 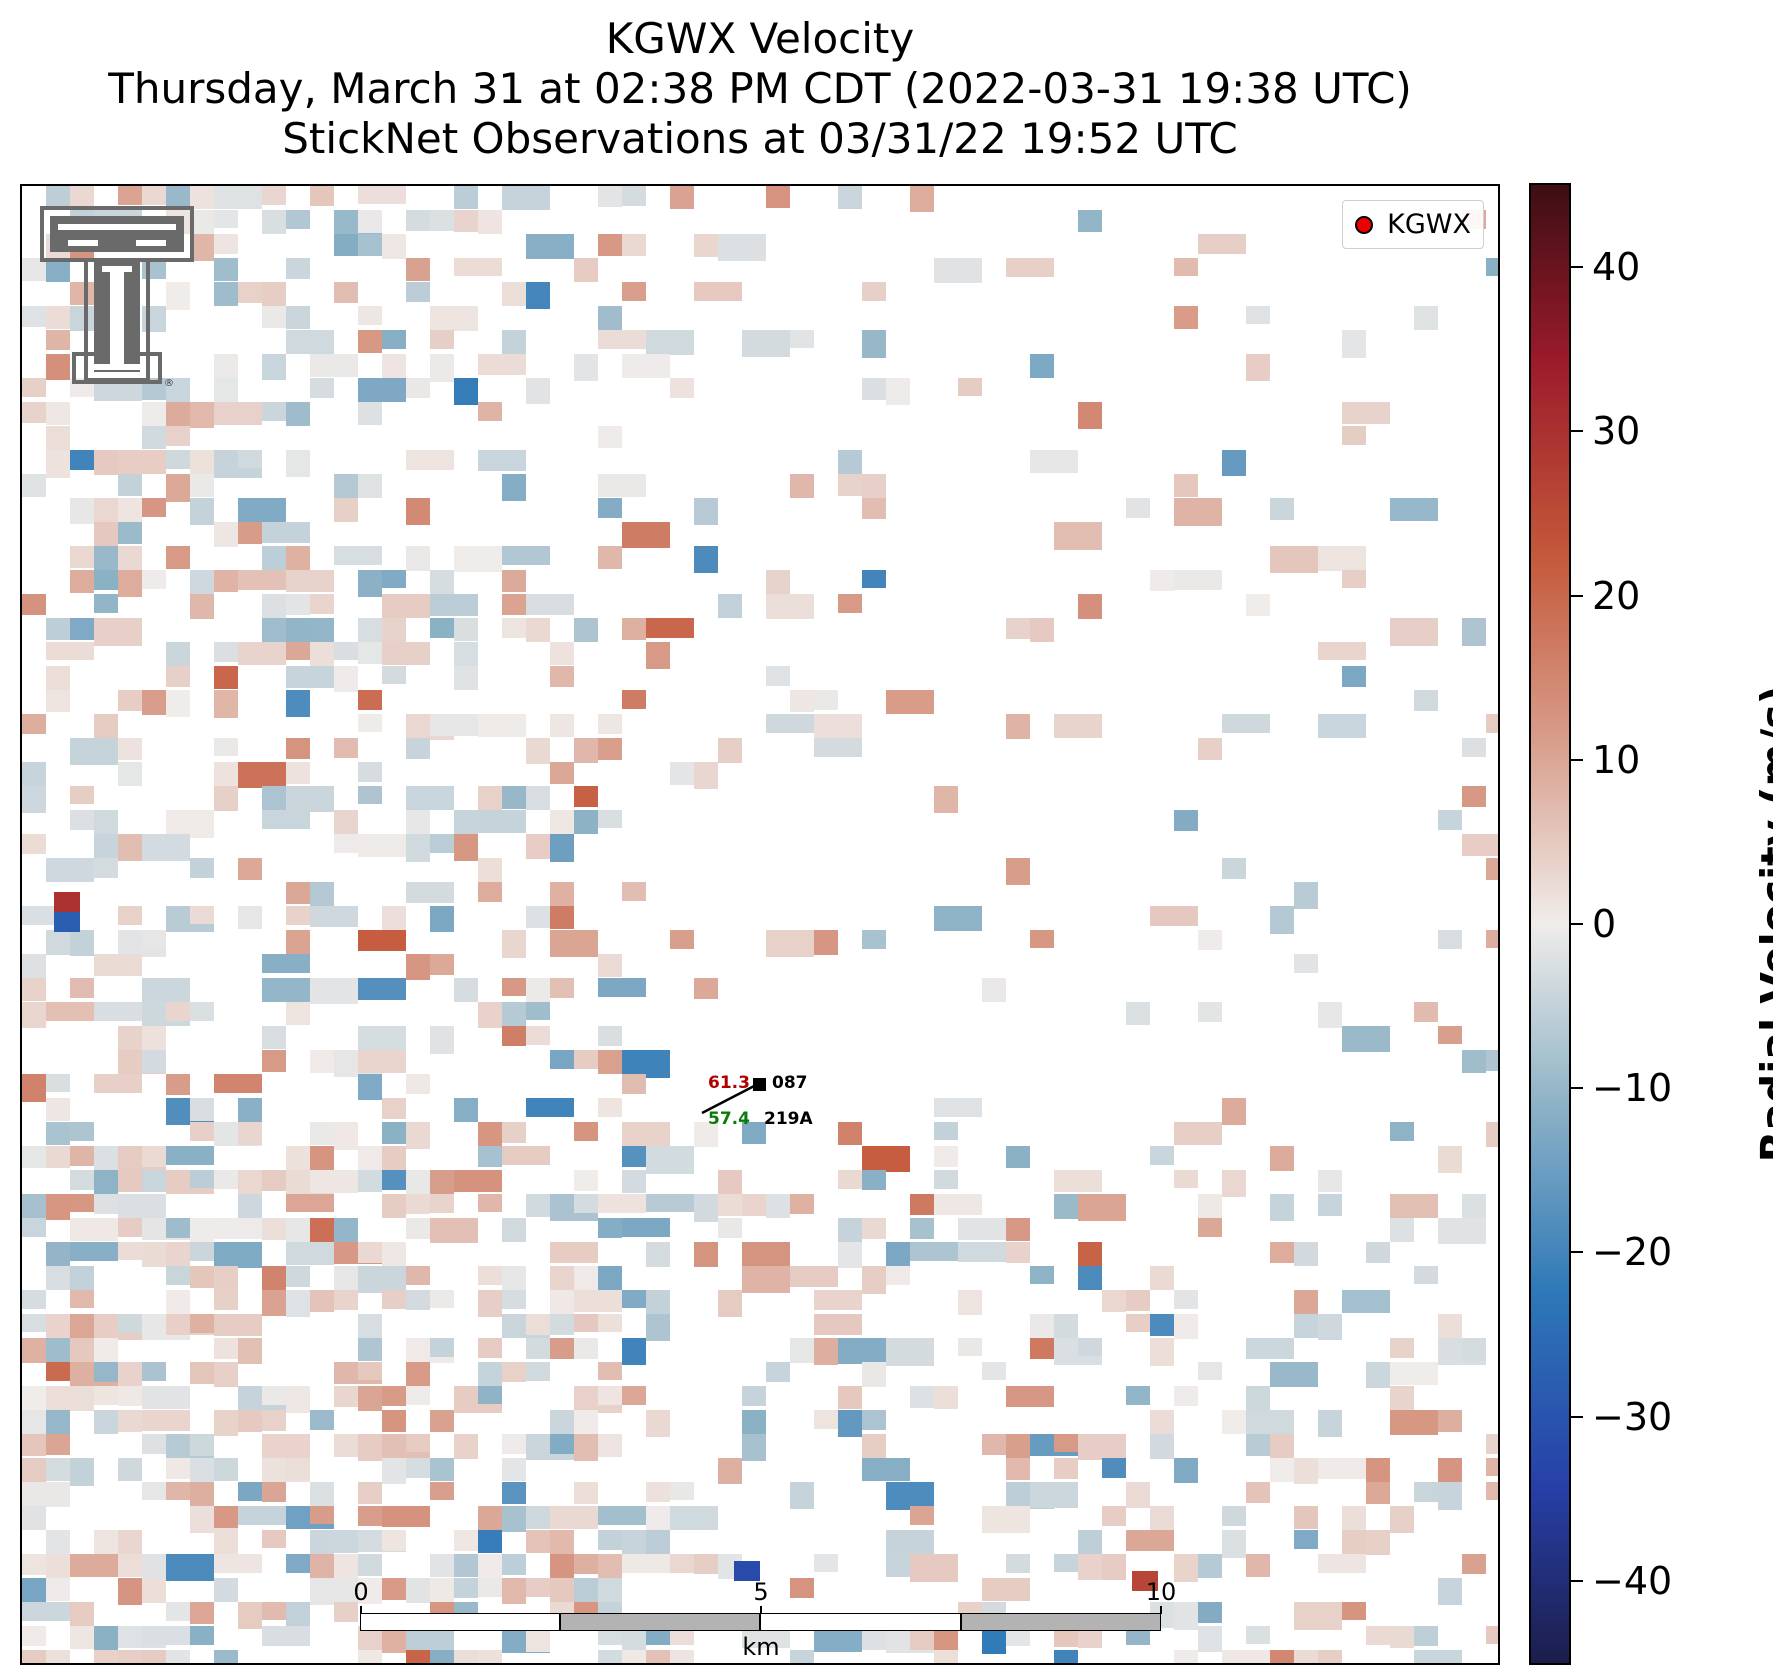 I want to click on colorbar-tick-label: −10, so click(x=1632, y=1088).